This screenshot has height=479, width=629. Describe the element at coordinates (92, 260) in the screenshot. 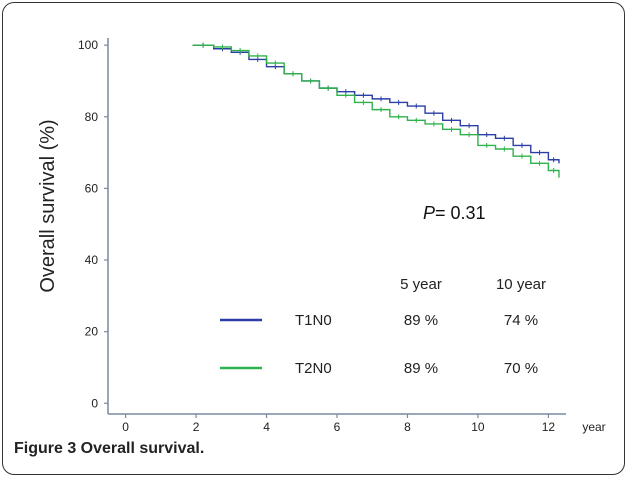

I see `y-tick-label: 40` at that location.